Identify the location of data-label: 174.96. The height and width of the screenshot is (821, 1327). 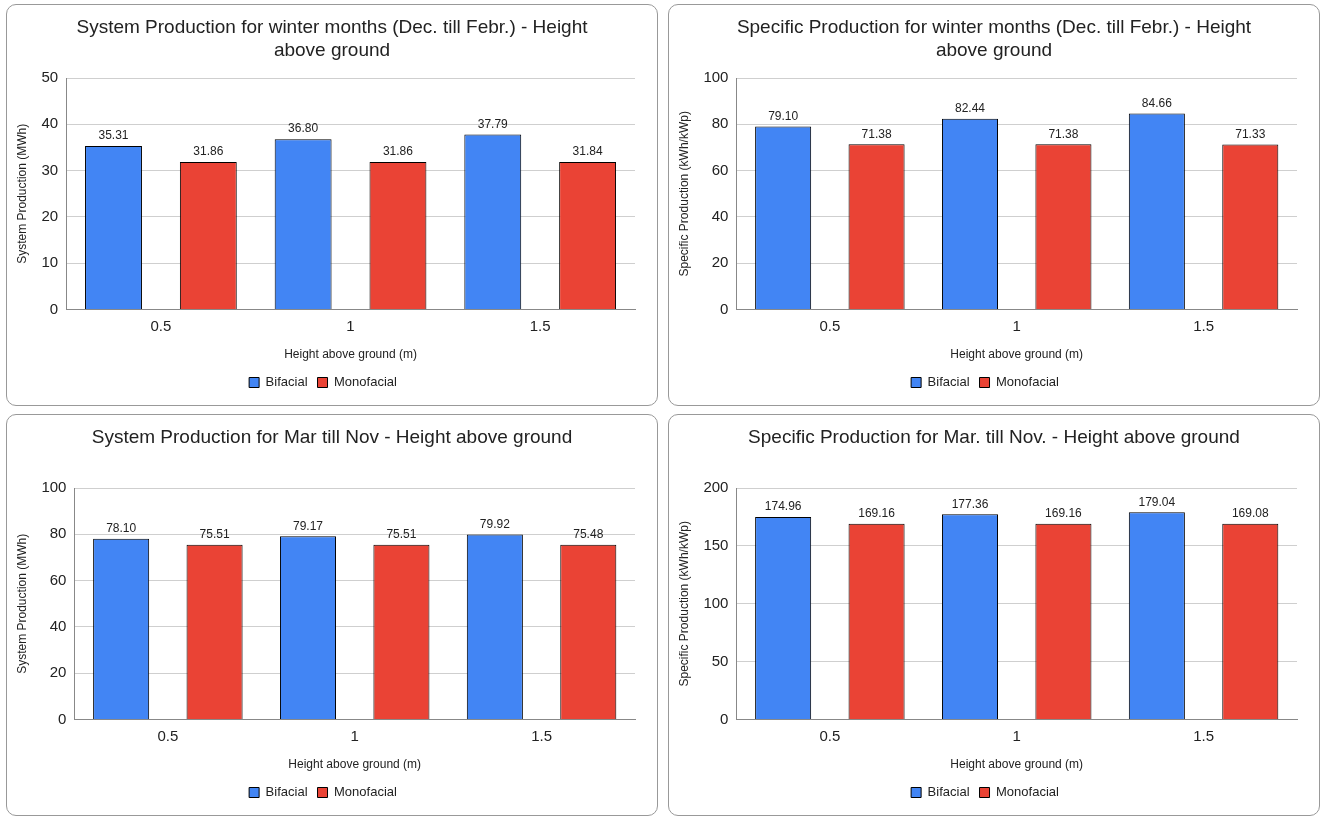
(783, 506).